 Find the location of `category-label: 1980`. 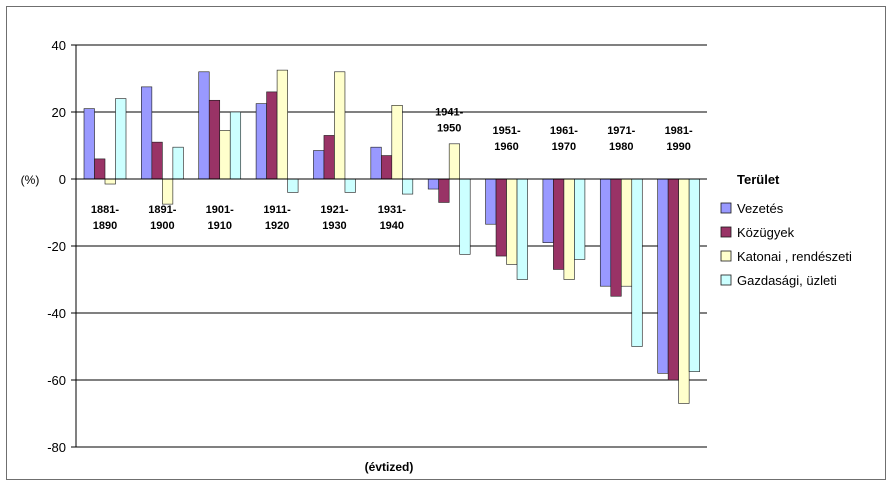

category-label: 1980 is located at coordinates (621, 147).